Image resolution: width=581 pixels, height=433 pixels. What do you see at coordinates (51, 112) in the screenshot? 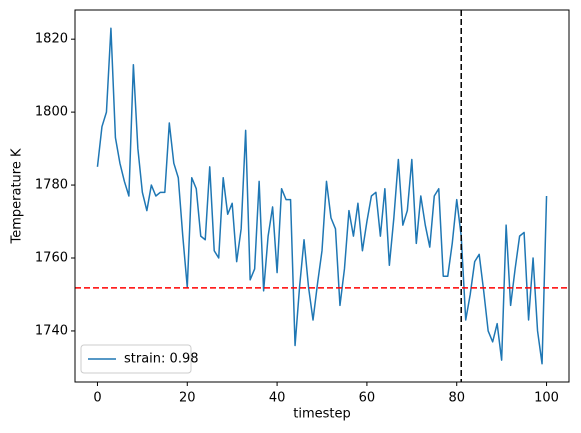
I see `y-tick-label: 1800` at bounding box center [51, 112].